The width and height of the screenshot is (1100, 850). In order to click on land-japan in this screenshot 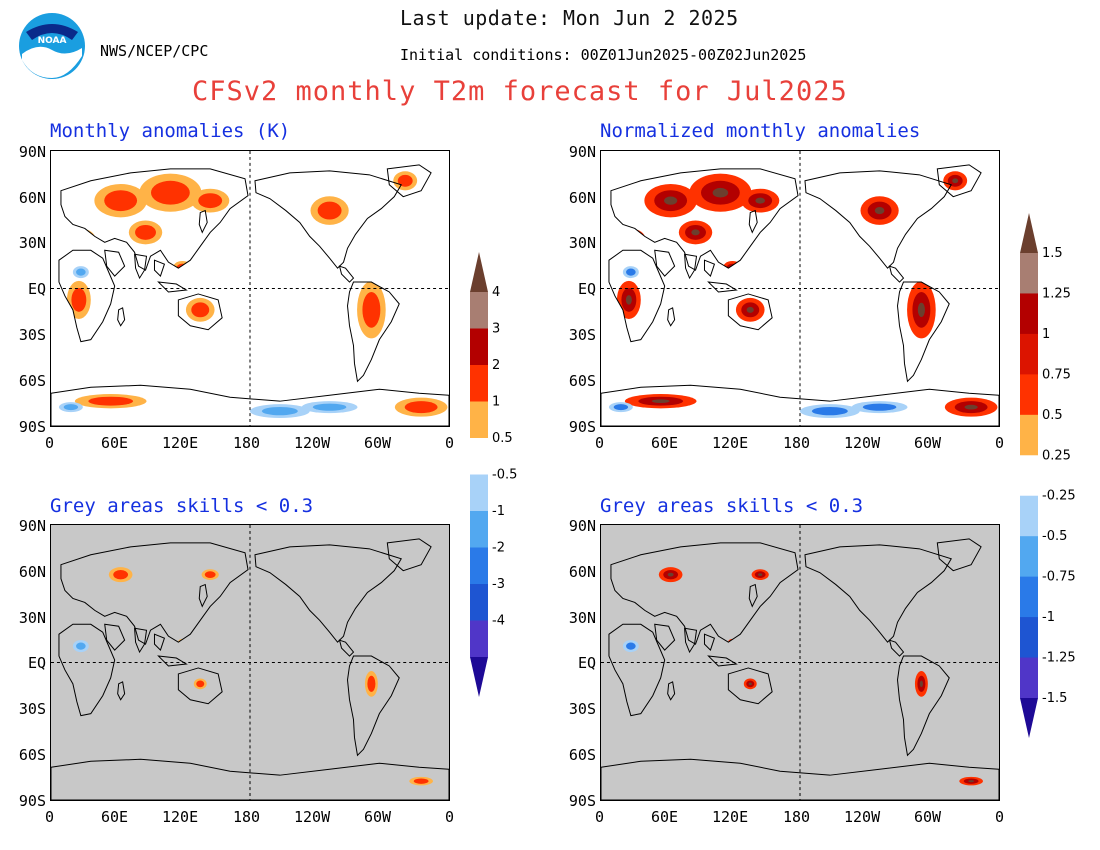, I will do `click(753, 221)`.